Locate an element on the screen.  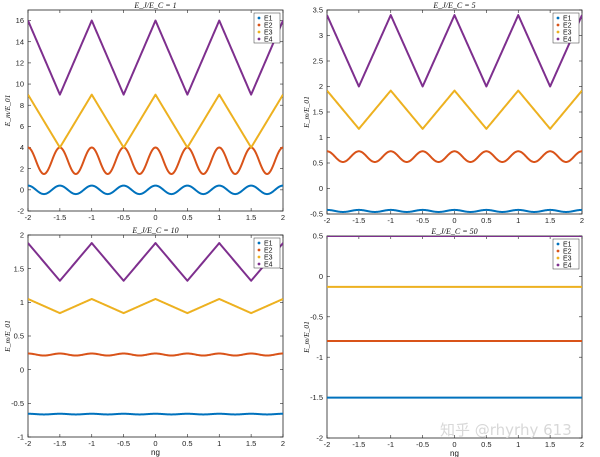
y-tick-label: 10 is located at coordinates (20, 84).